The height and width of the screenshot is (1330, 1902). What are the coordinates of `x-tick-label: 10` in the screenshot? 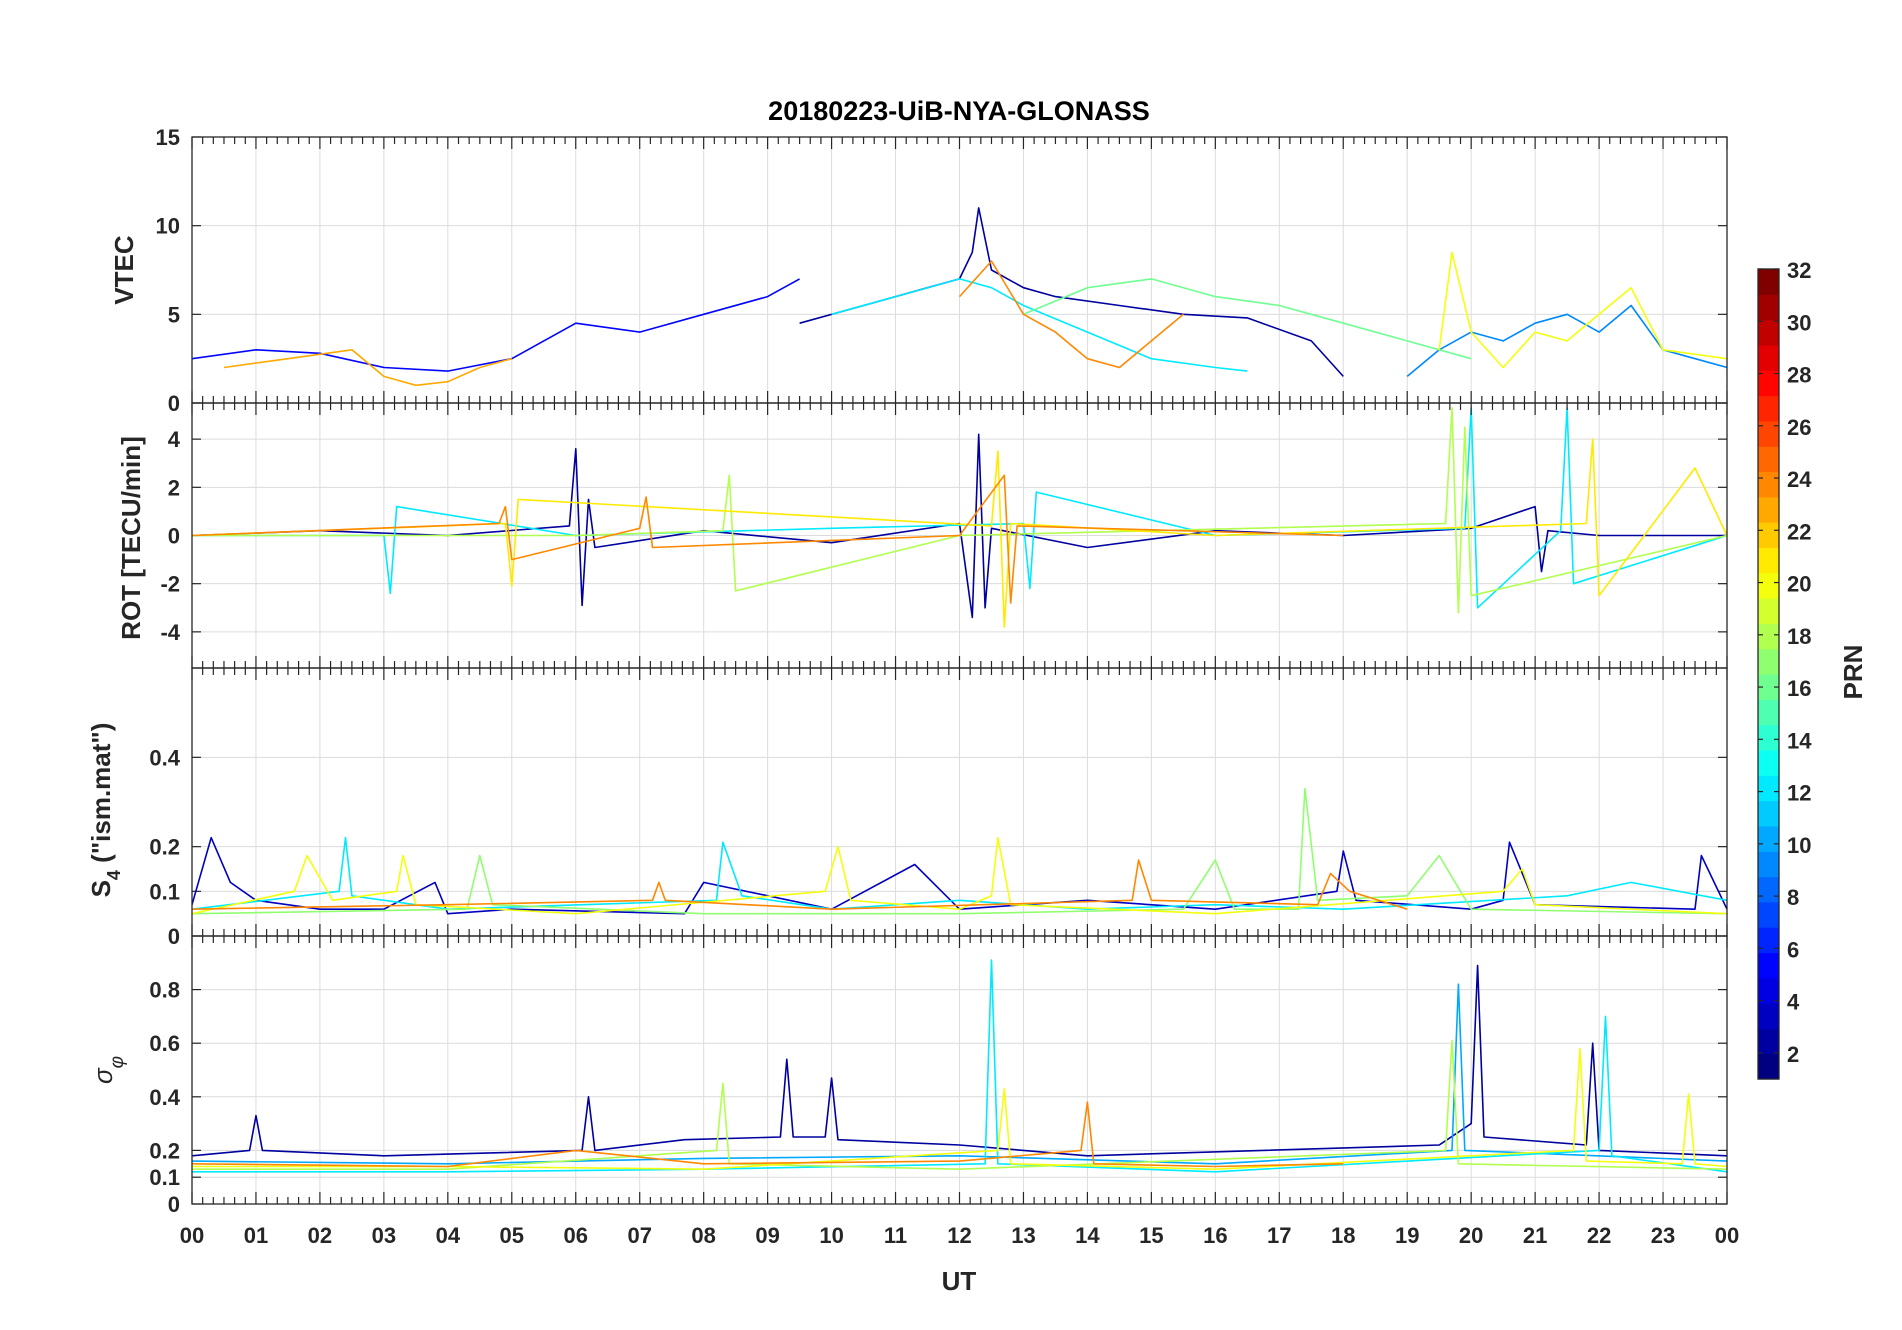 It's located at (831, 1235).